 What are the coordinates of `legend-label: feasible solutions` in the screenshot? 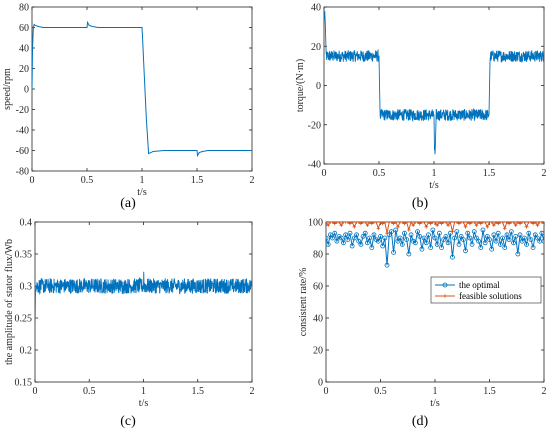 It's located at (490, 296).